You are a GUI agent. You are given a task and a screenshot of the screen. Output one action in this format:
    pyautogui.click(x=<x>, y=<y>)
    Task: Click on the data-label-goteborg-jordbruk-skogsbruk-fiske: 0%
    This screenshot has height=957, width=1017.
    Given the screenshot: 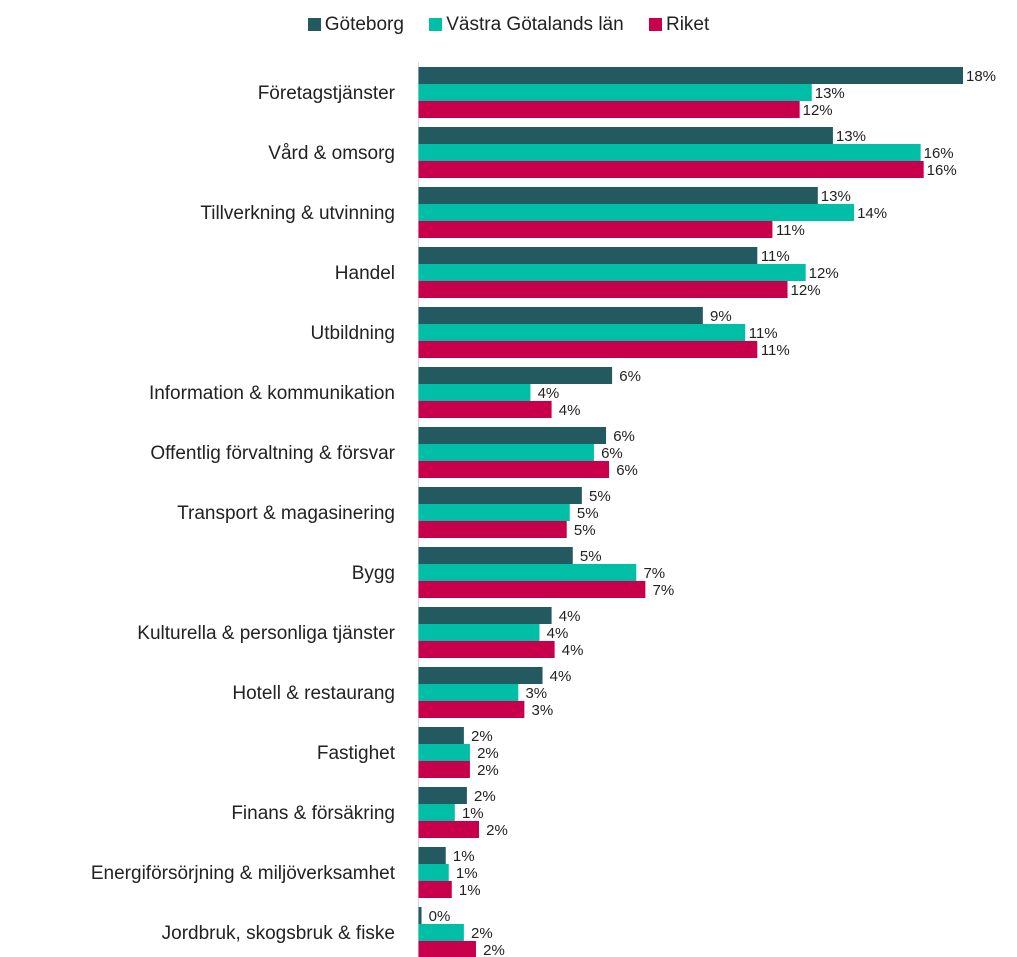 What is the action you would take?
    pyautogui.click(x=440, y=916)
    